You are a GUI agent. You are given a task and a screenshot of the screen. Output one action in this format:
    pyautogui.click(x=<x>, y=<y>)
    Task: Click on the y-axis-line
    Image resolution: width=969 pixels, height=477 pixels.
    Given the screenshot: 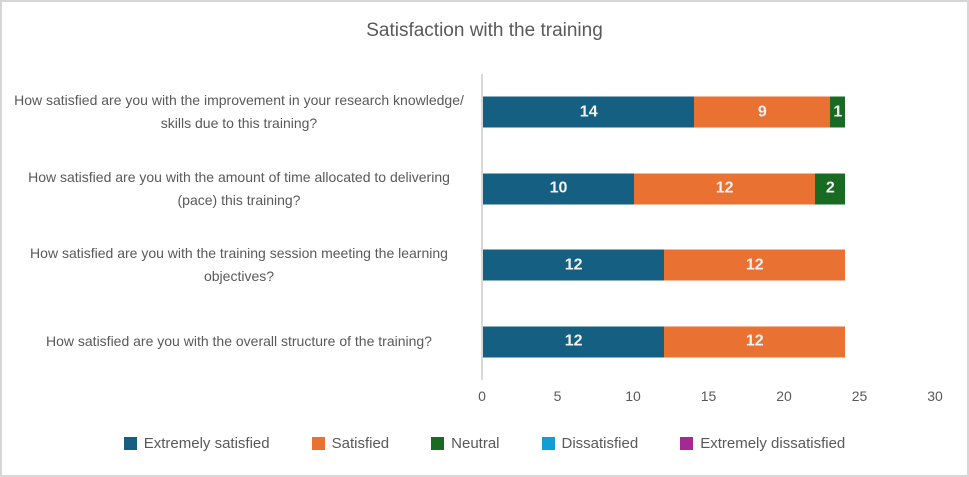 What is the action you would take?
    pyautogui.click(x=482, y=227)
    